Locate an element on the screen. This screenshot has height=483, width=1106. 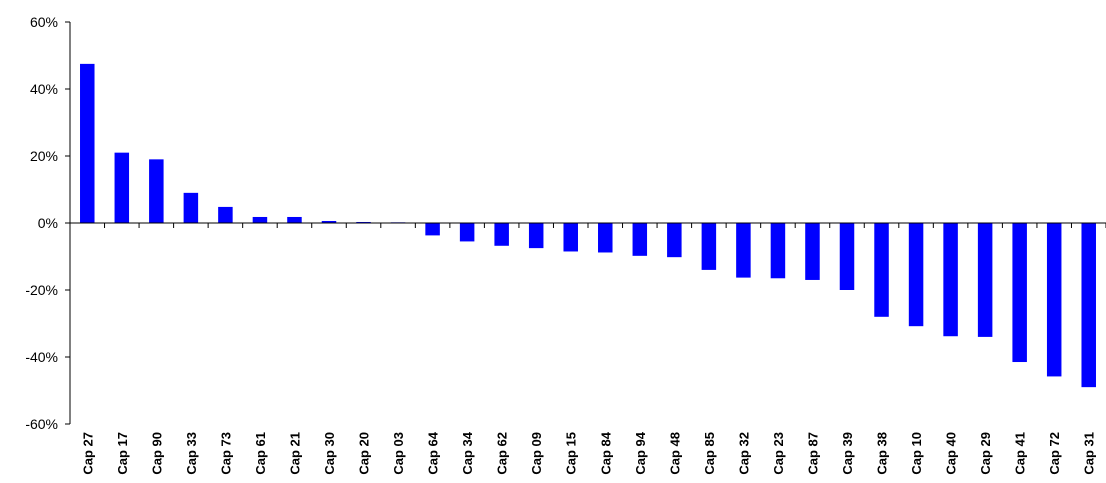
x-tick-label: Cap 87 is located at coordinates (812, 453).